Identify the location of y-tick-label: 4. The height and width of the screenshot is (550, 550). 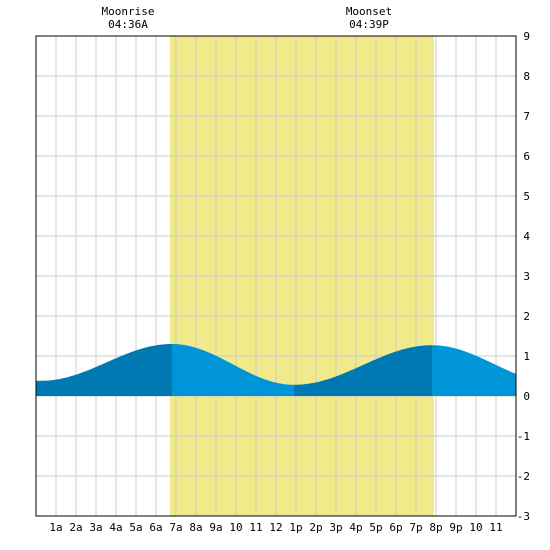
(526, 236).